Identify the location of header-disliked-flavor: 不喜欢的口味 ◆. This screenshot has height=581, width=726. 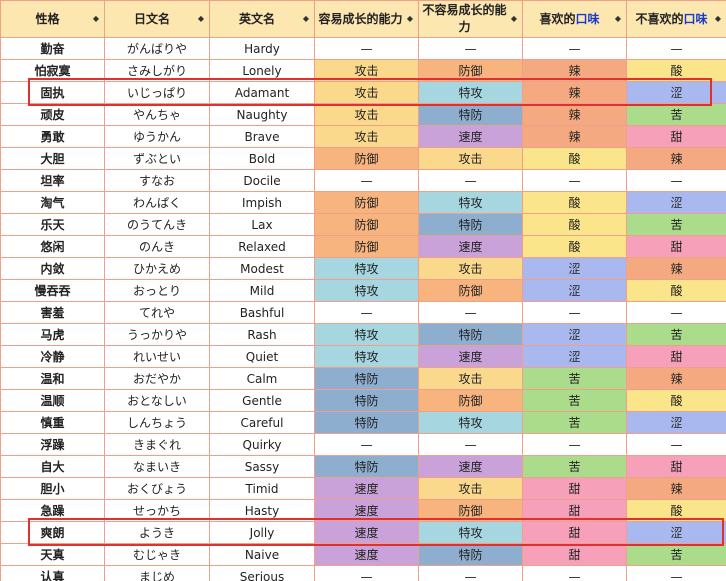
(676, 19).